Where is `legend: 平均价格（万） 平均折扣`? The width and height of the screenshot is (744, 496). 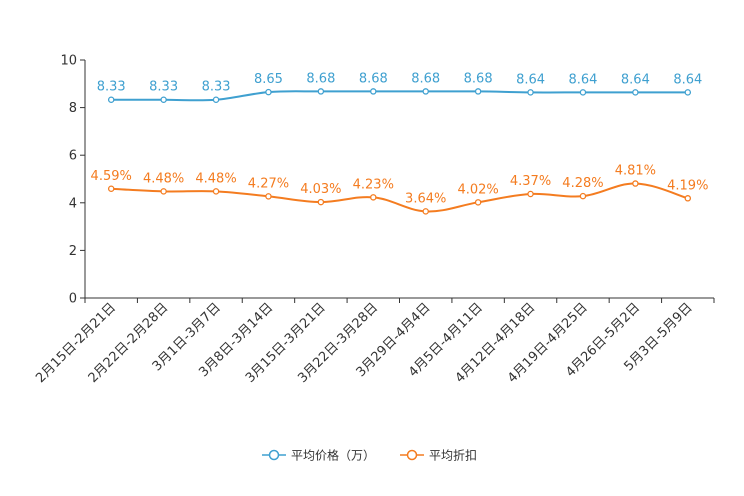
legend: 平均价格（万） 平均折扣 is located at coordinates (369, 455).